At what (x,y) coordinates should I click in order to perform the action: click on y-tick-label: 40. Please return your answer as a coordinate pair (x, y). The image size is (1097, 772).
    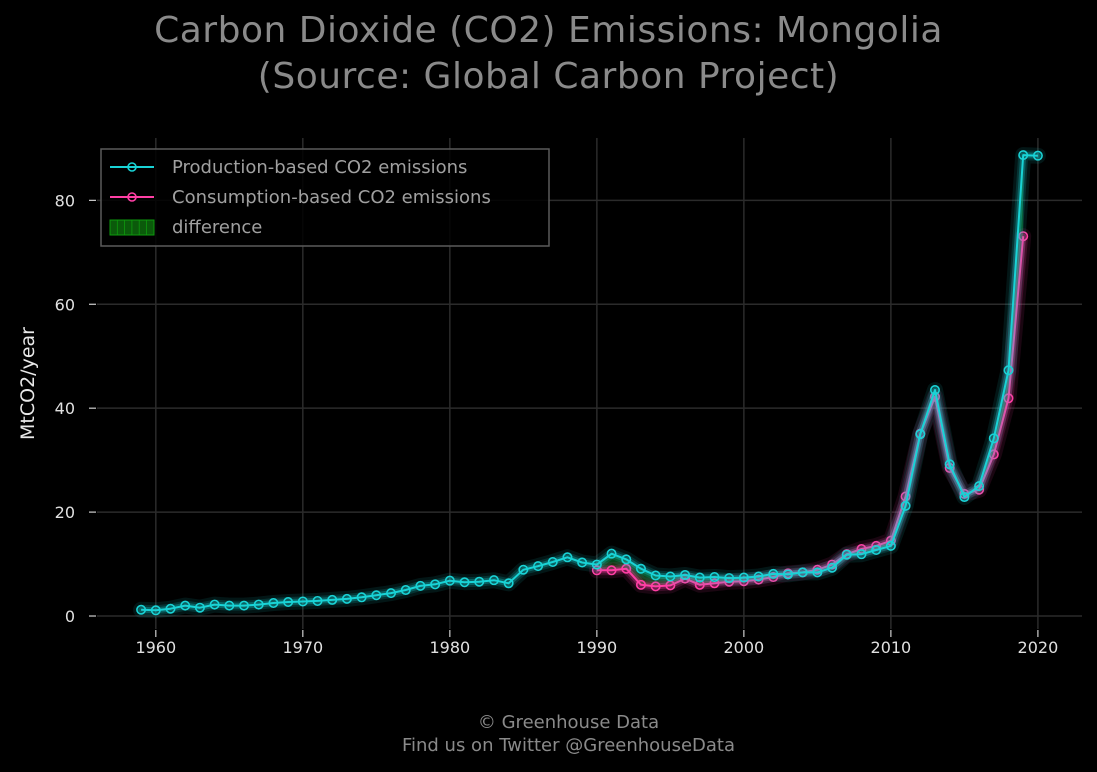
    Looking at the image, I should click on (65, 408).